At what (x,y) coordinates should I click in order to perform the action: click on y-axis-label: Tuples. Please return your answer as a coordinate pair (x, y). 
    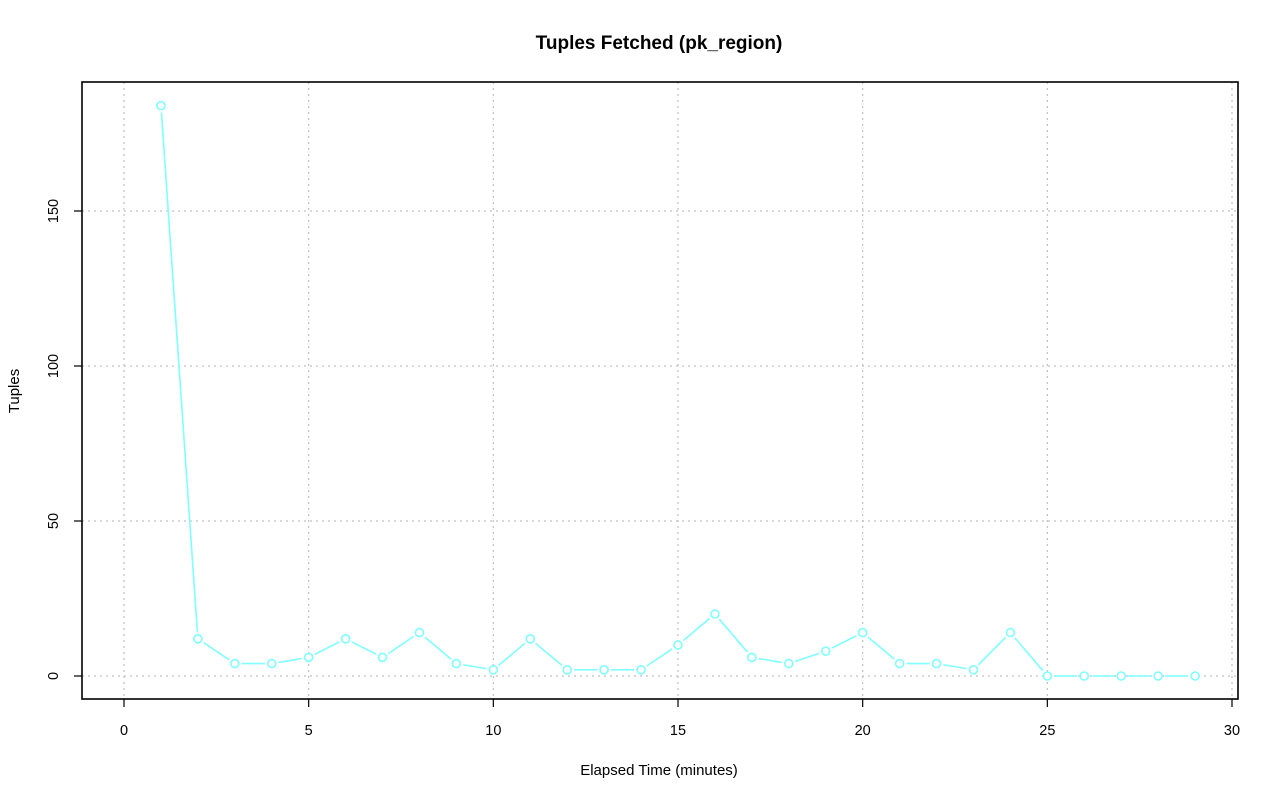
    Looking at the image, I should click on (14, 391).